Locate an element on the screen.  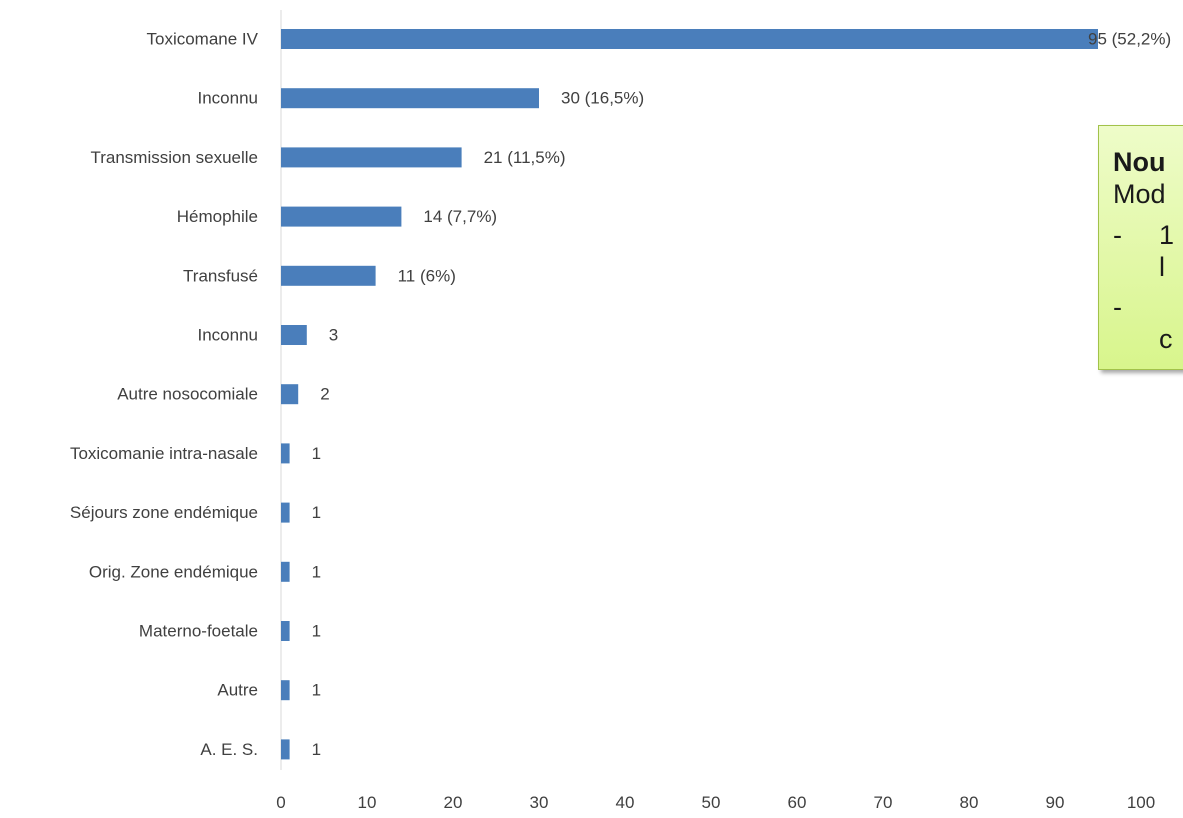
annotation-note-box: Nou Mod -1 l - c is located at coordinates (1140, 247).